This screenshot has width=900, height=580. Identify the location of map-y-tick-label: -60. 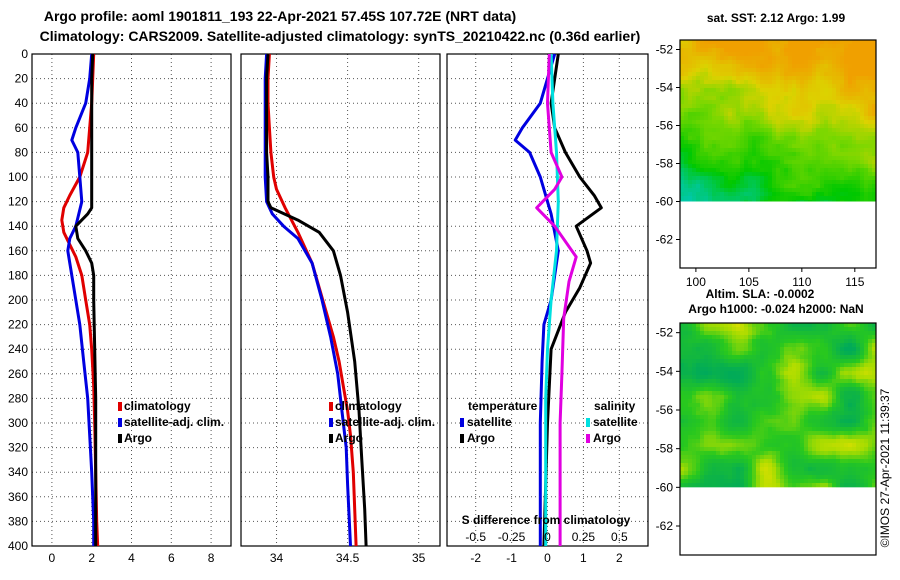
(665, 202).